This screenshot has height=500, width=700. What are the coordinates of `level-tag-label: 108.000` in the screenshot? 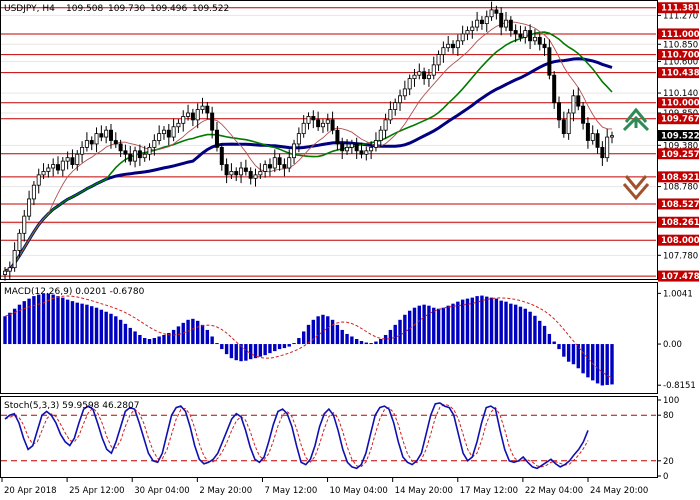 It's located at (680, 241).